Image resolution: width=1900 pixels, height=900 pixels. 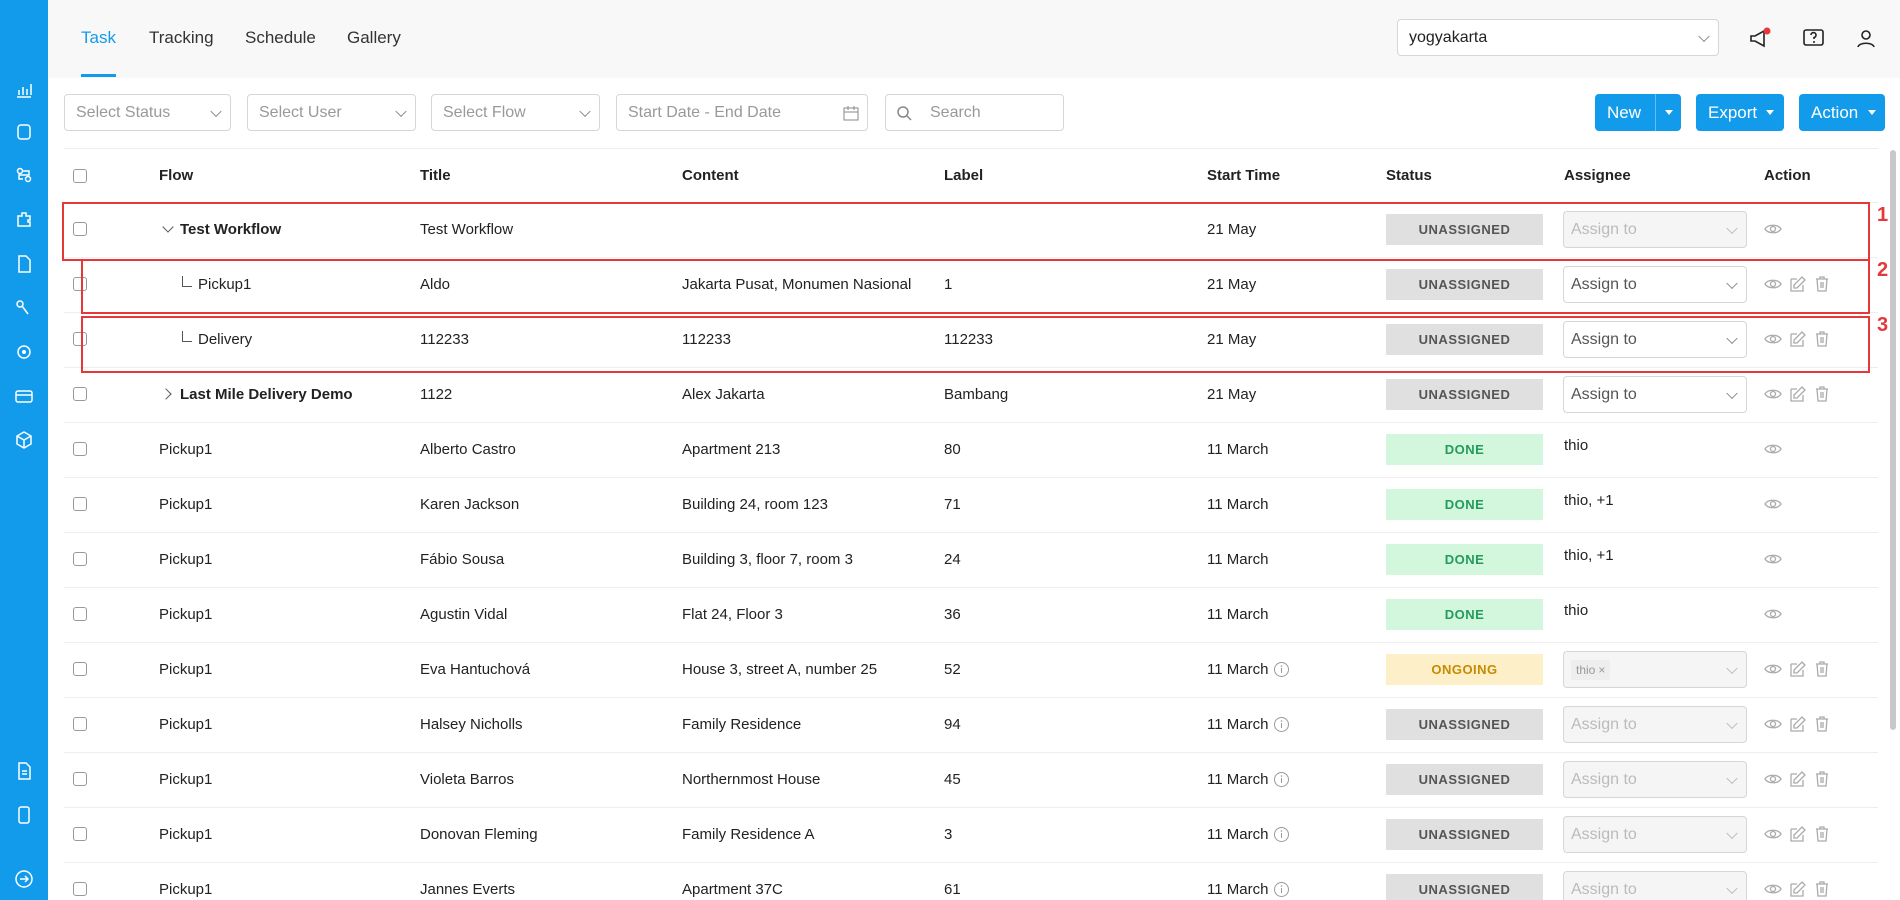 What do you see at coordinates (1740, 112) in the screenshot?
I see `export-button: Export` at bounding box center [1740, 112].